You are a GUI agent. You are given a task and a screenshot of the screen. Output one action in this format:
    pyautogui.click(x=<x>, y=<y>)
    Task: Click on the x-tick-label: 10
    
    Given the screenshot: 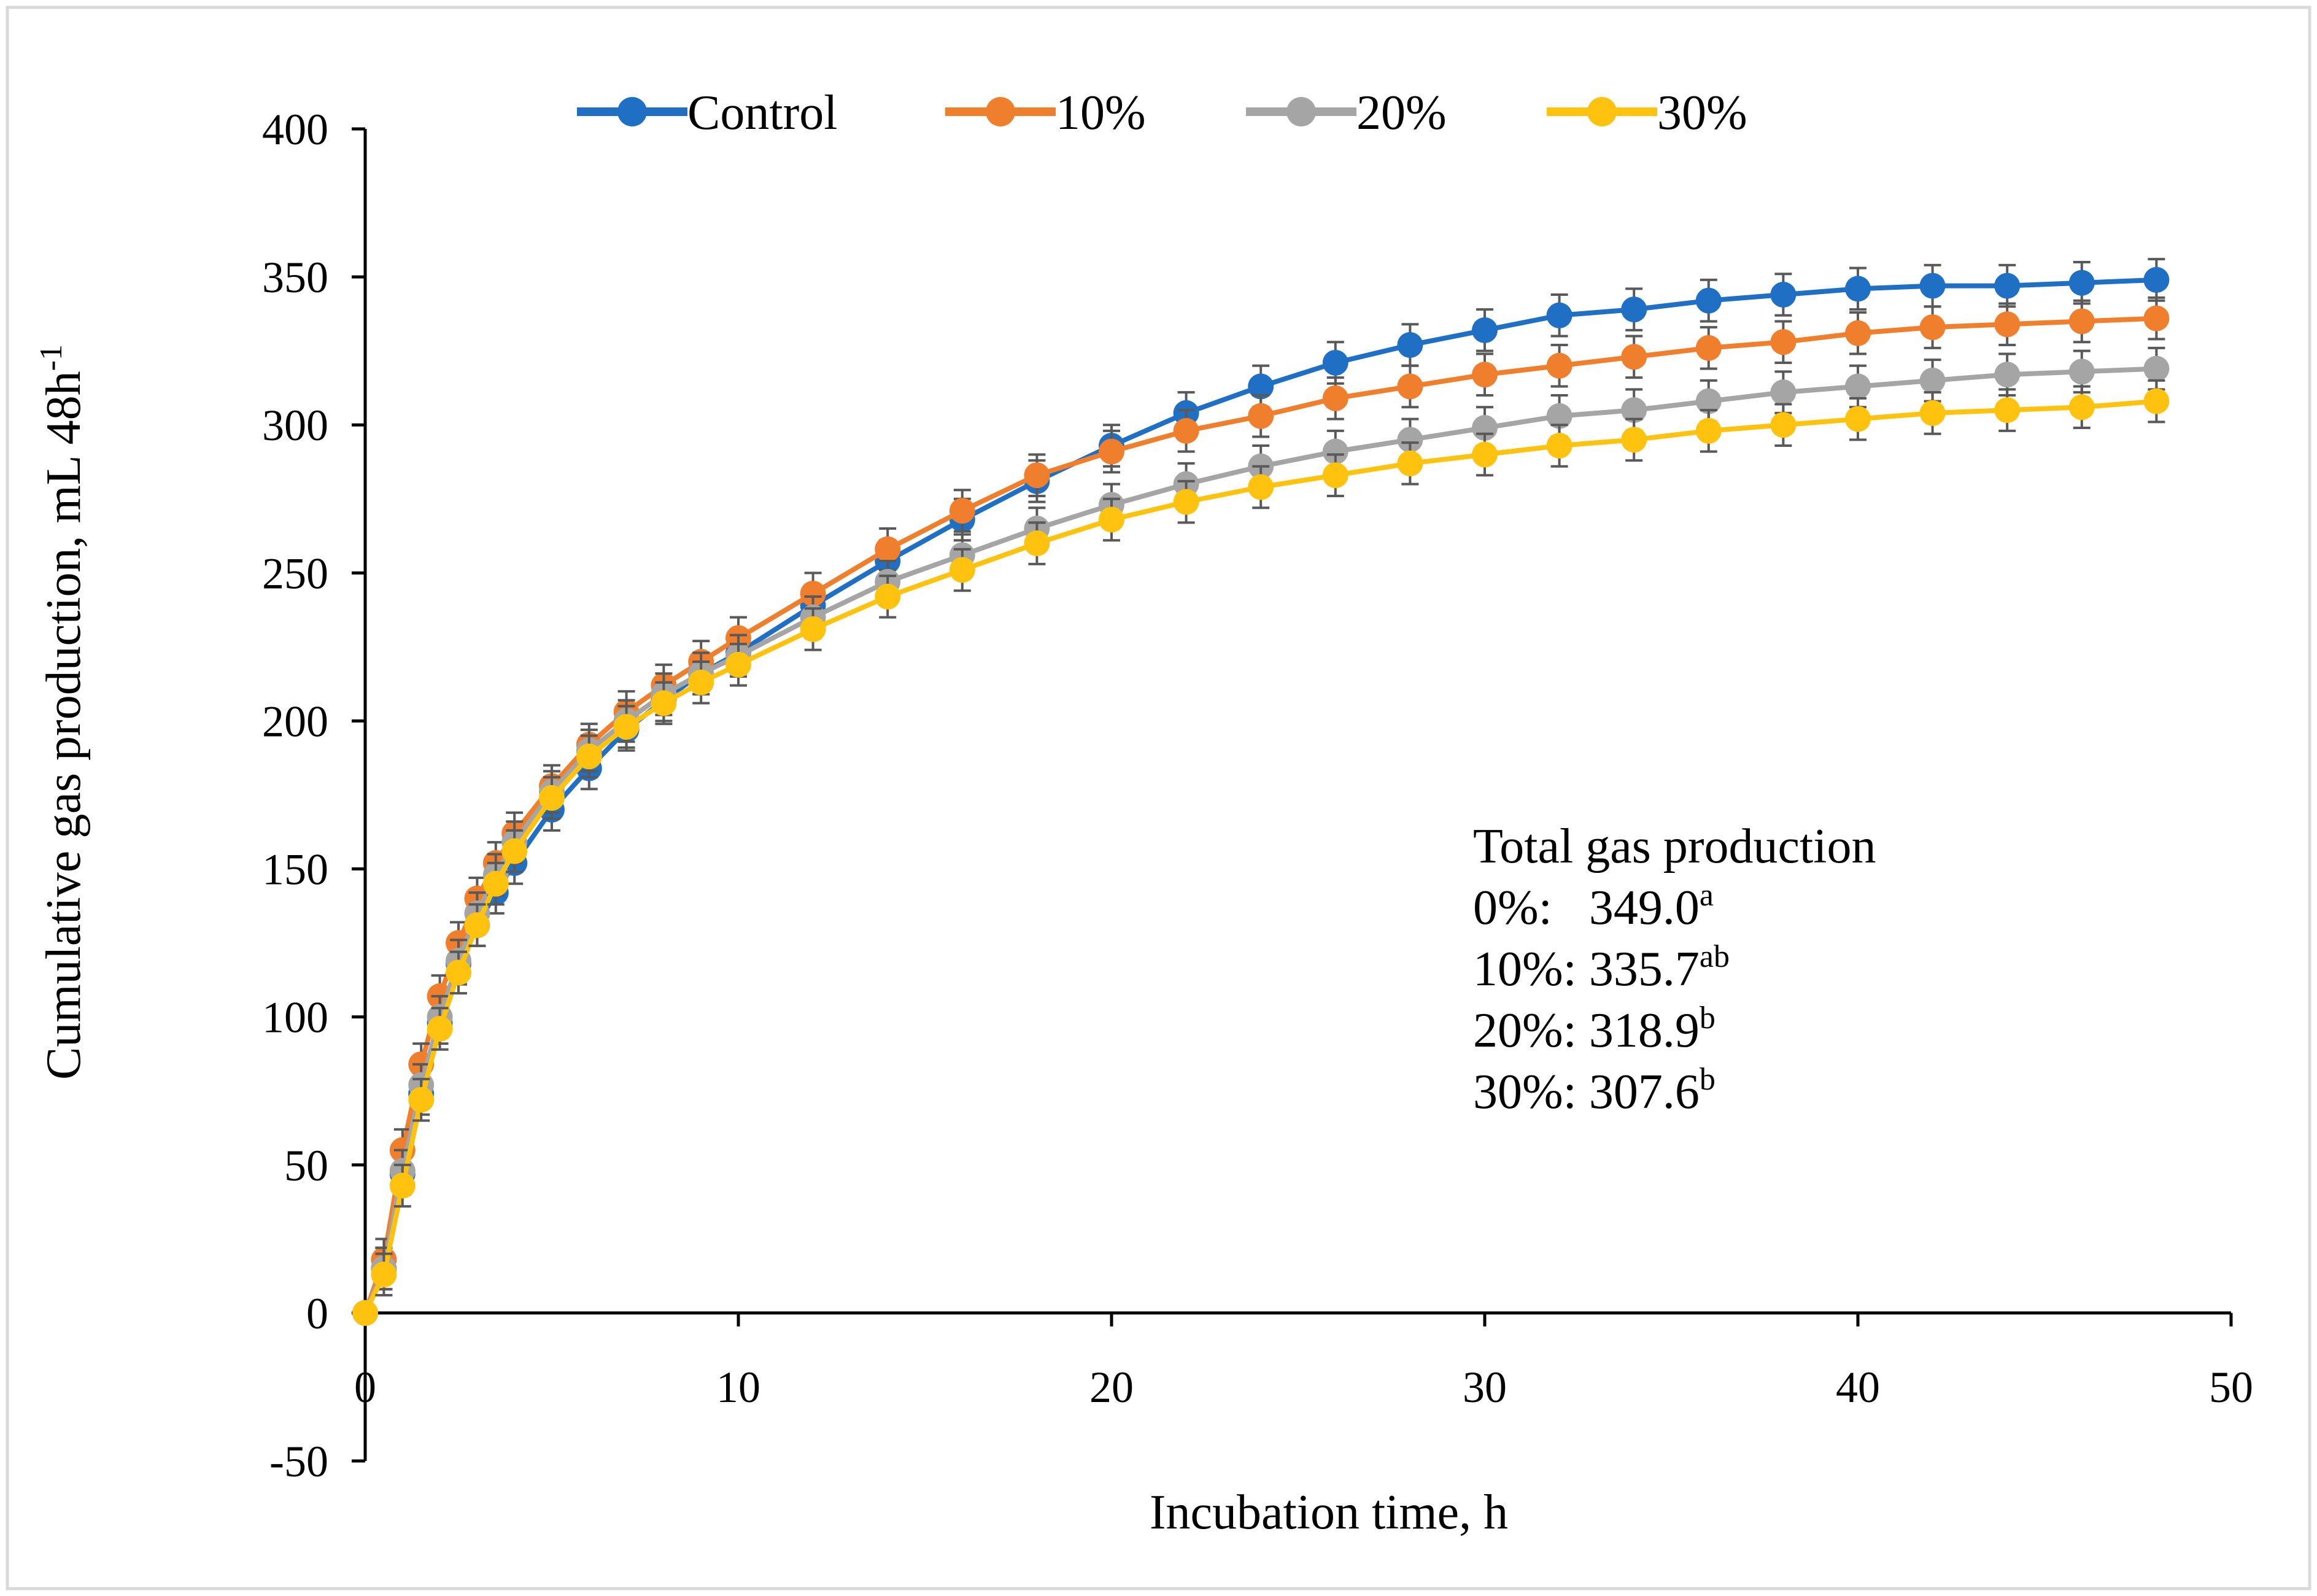 What is the action you would take?
    pyautogui.click(x=738, y=1387)
    